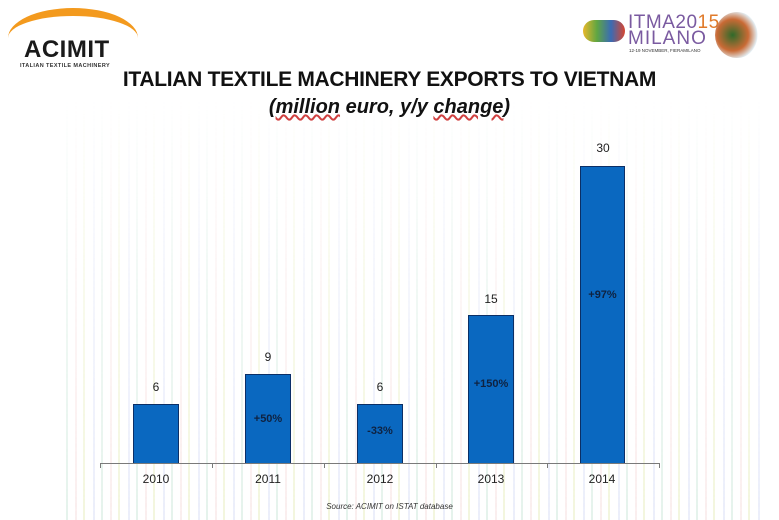  I want to click on itma-mark-icon, so click(604, 31).